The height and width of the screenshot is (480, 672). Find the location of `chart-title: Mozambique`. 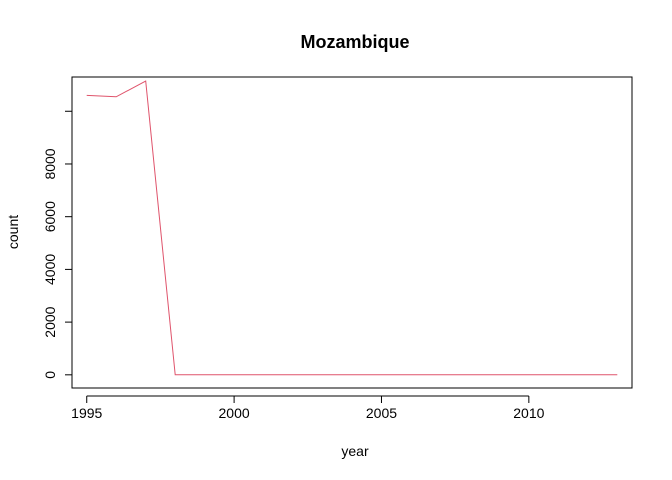

chart-title: Mozambique is located at coordinates (354, 42).